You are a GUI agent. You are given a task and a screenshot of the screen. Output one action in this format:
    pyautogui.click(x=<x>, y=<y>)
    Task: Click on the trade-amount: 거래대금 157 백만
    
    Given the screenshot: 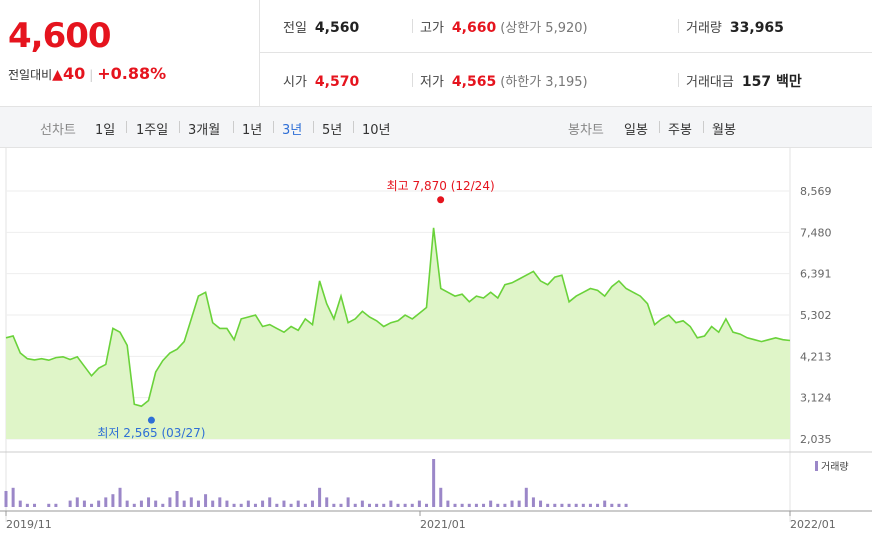 What is the action you would take?
    pyautogui.click(x=744, y=82)
    